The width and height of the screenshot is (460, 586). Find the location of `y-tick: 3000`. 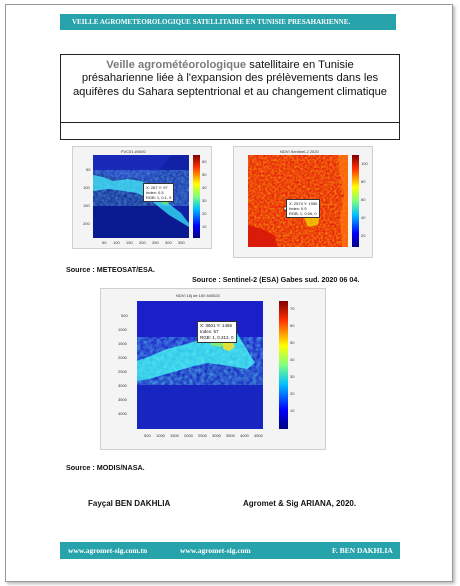

y-tick: 3000 is located at coordinates (122, 385).